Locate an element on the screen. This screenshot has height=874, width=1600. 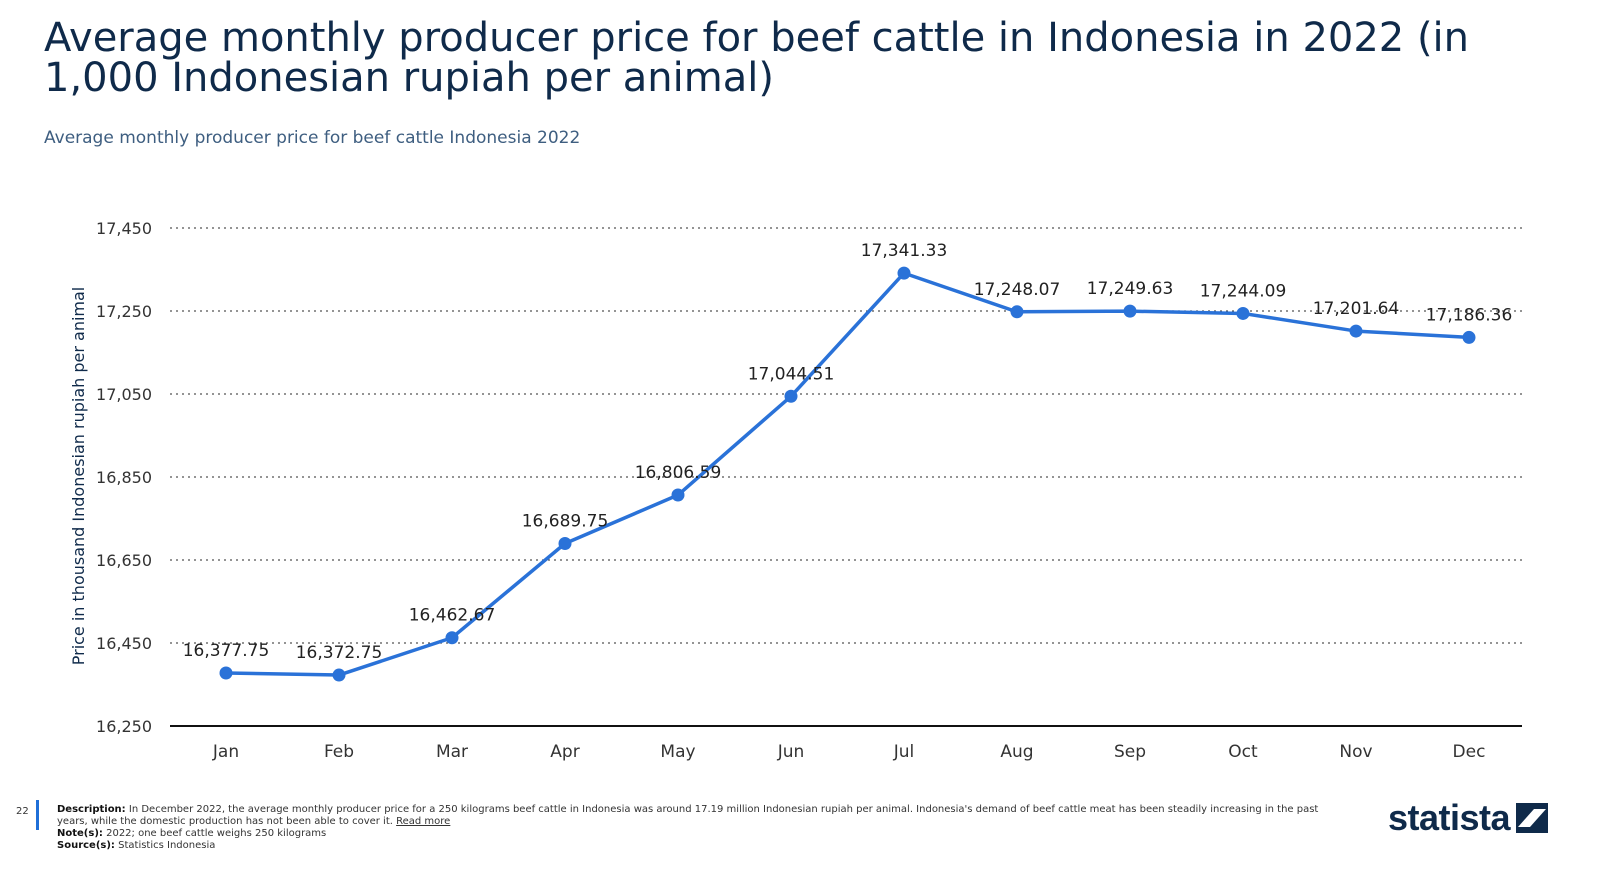
x-tick-label: Sep is located at coordinates (1130, 752).